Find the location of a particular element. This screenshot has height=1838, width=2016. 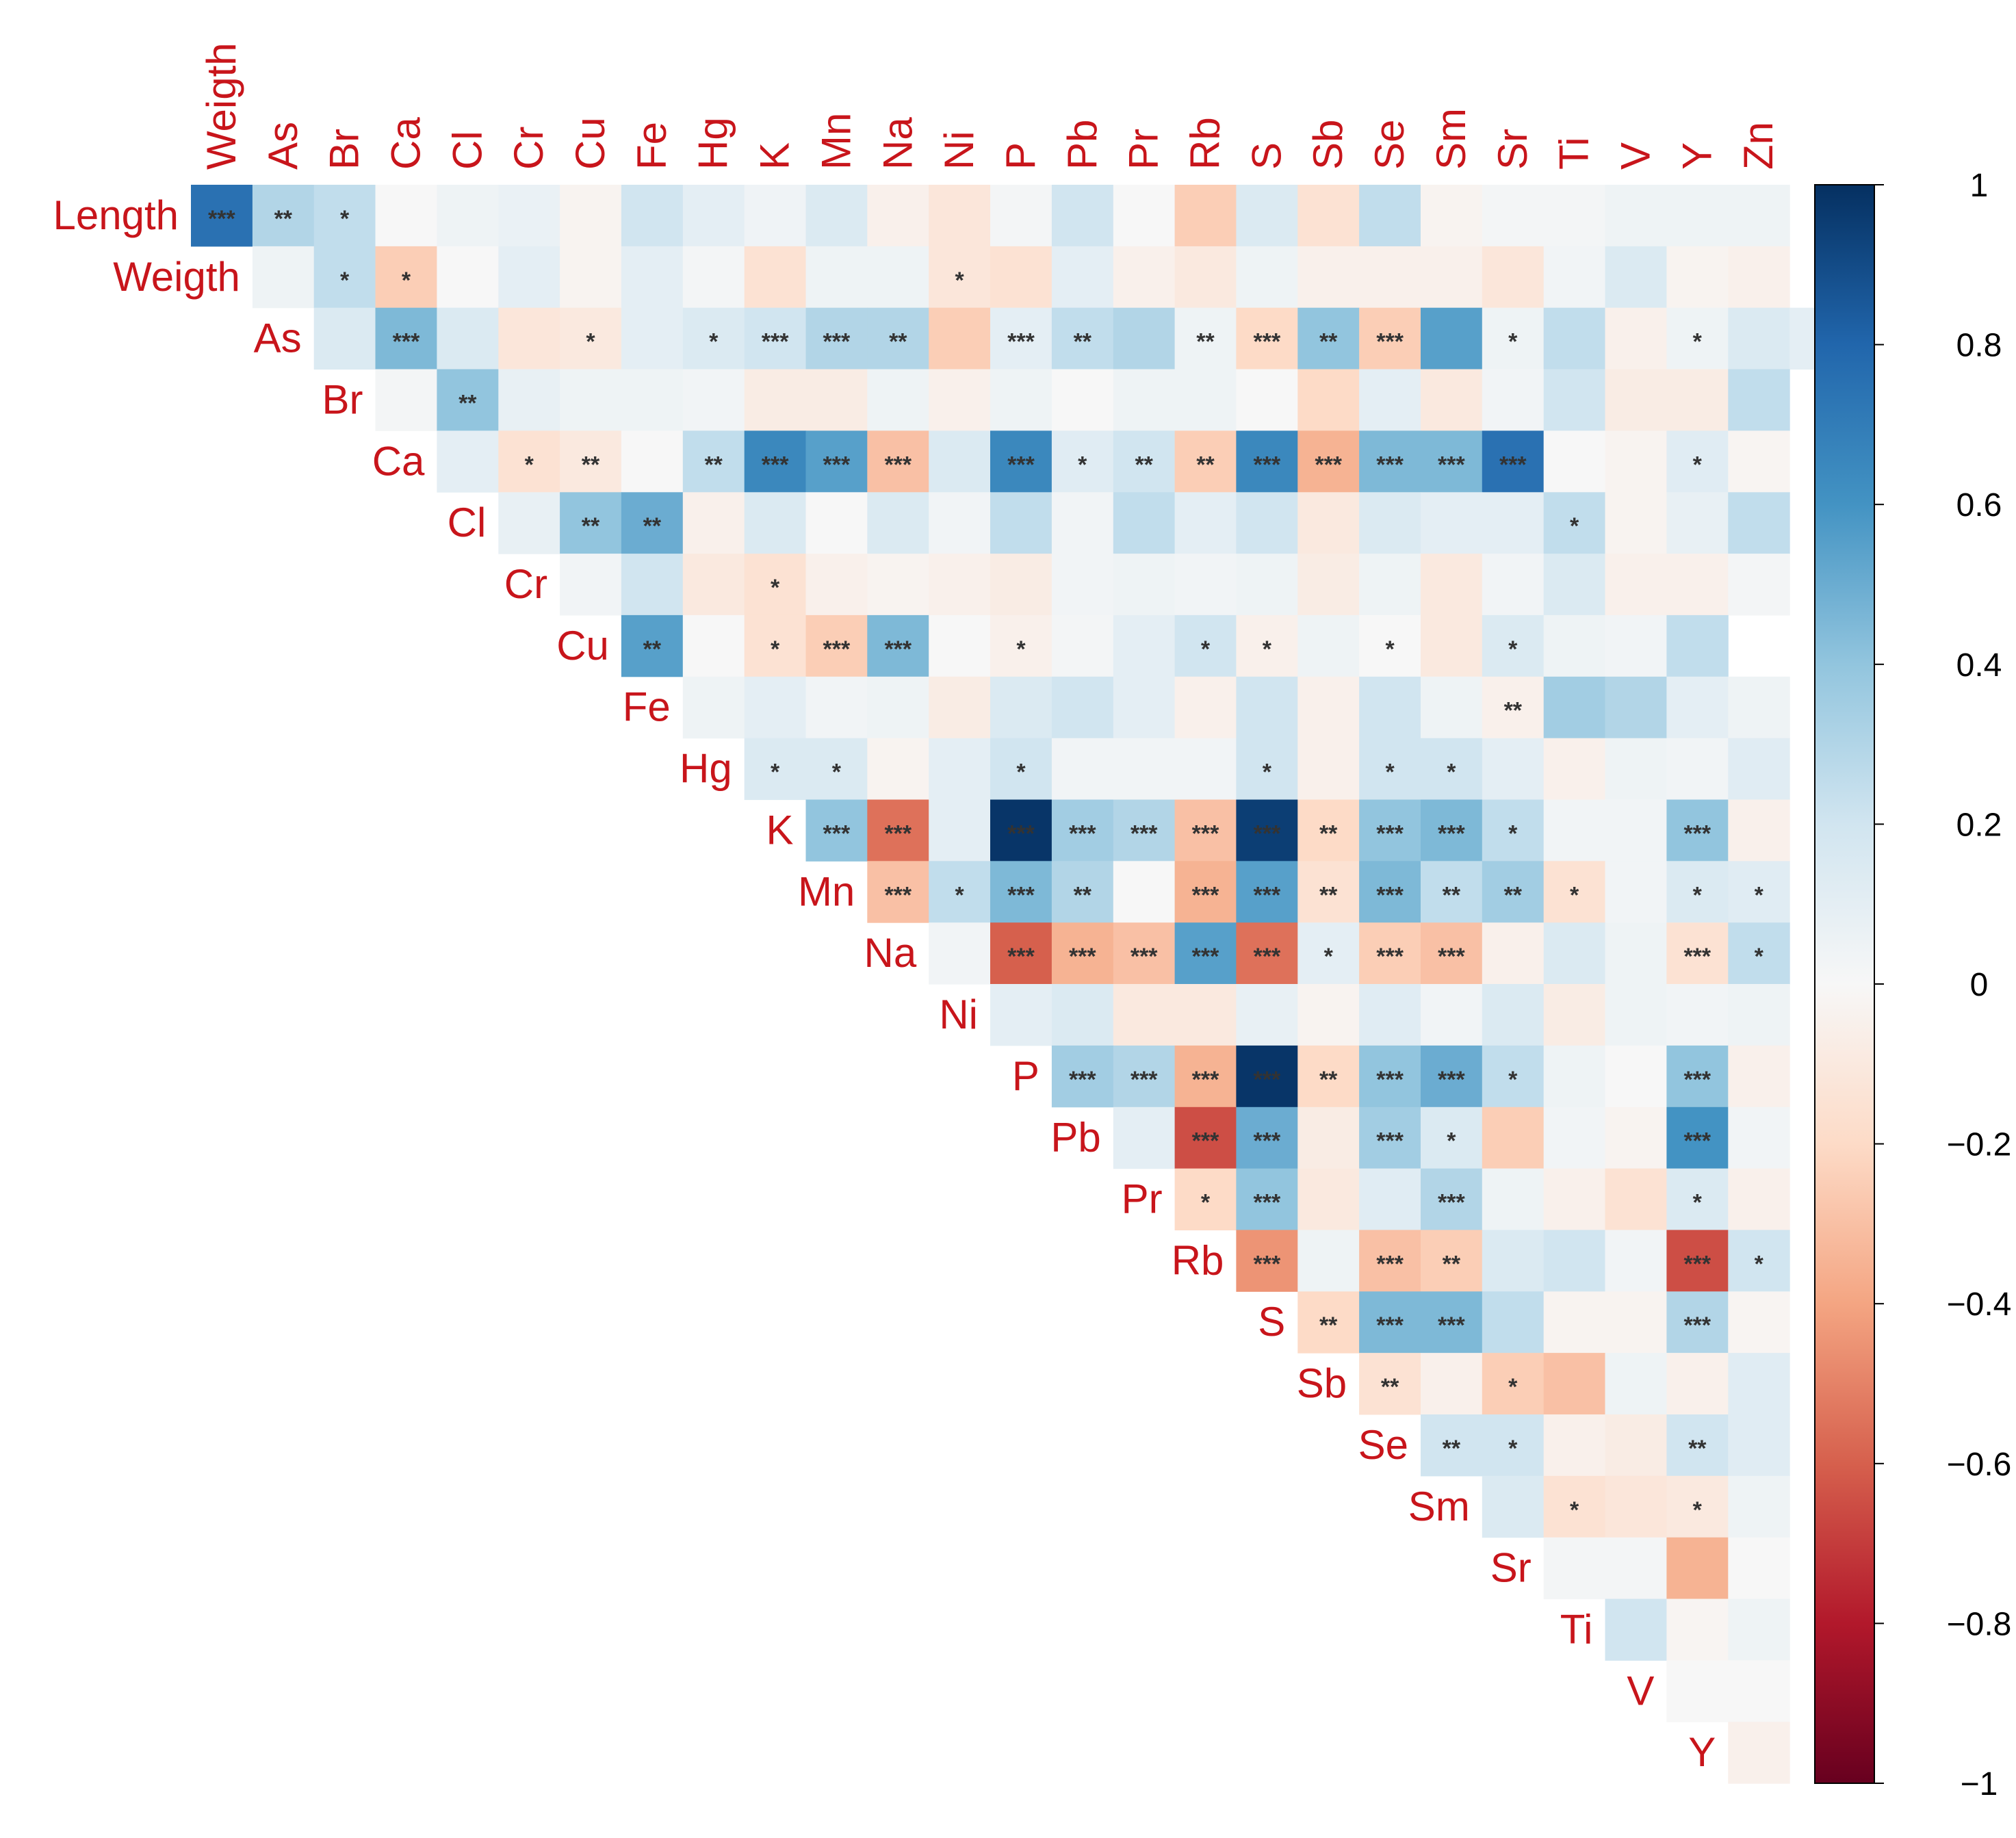

column-label: Na is located at coordinates (897, 143).